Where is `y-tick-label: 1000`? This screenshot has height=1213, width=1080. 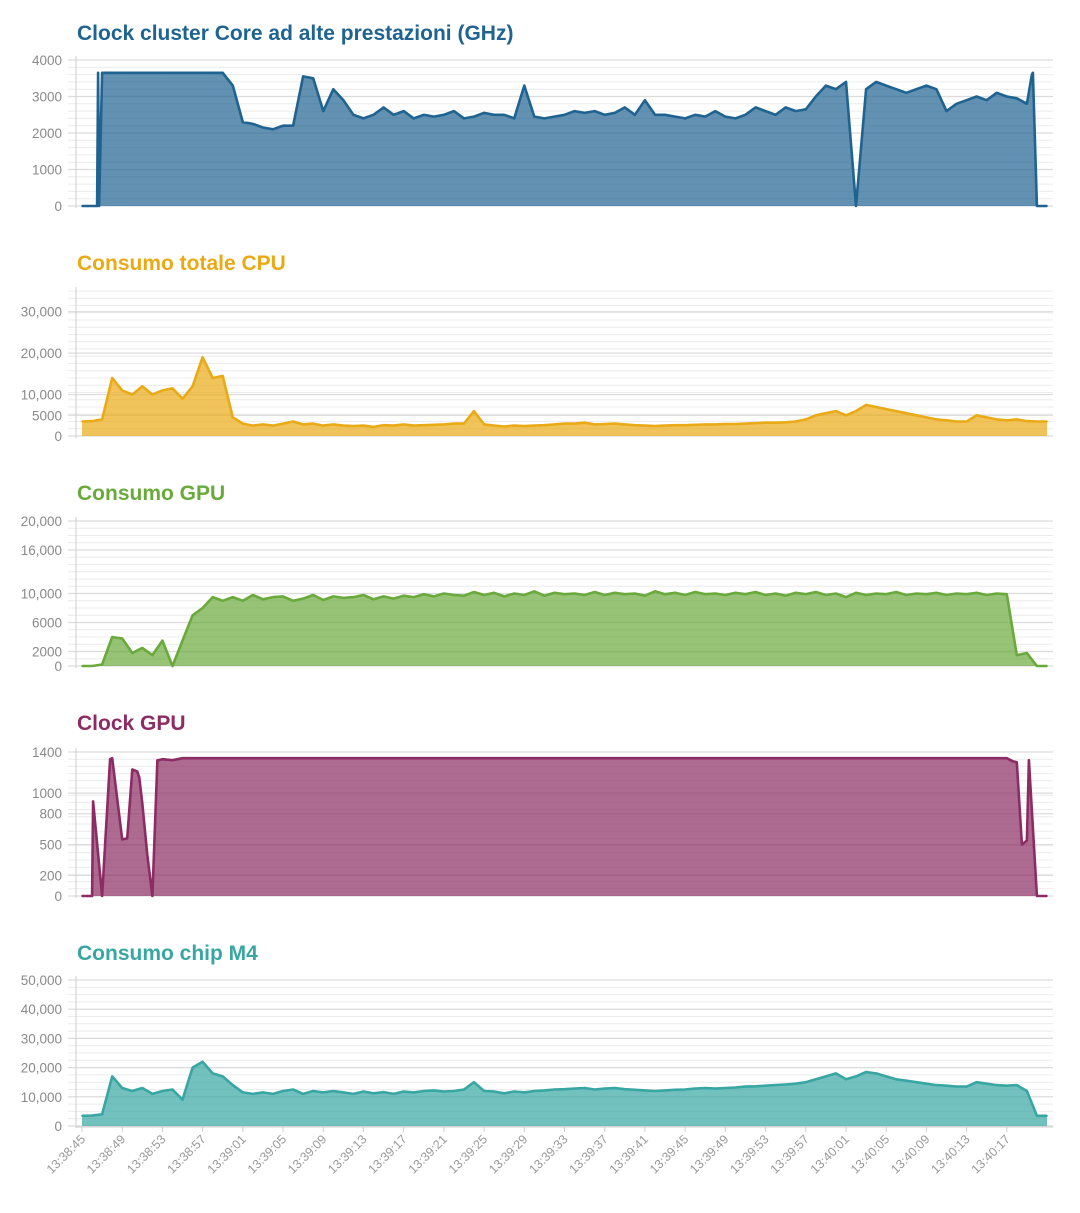
y-tick-label: 1000 is located at coordinates (47, 793).